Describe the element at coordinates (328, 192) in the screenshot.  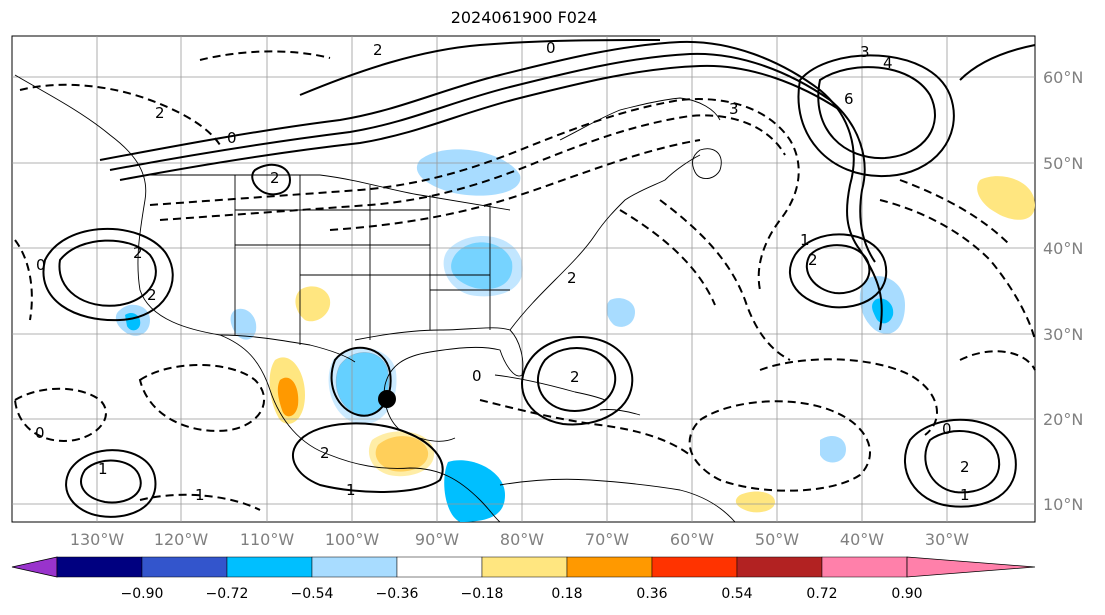
I see `border-us-canada` at that location.